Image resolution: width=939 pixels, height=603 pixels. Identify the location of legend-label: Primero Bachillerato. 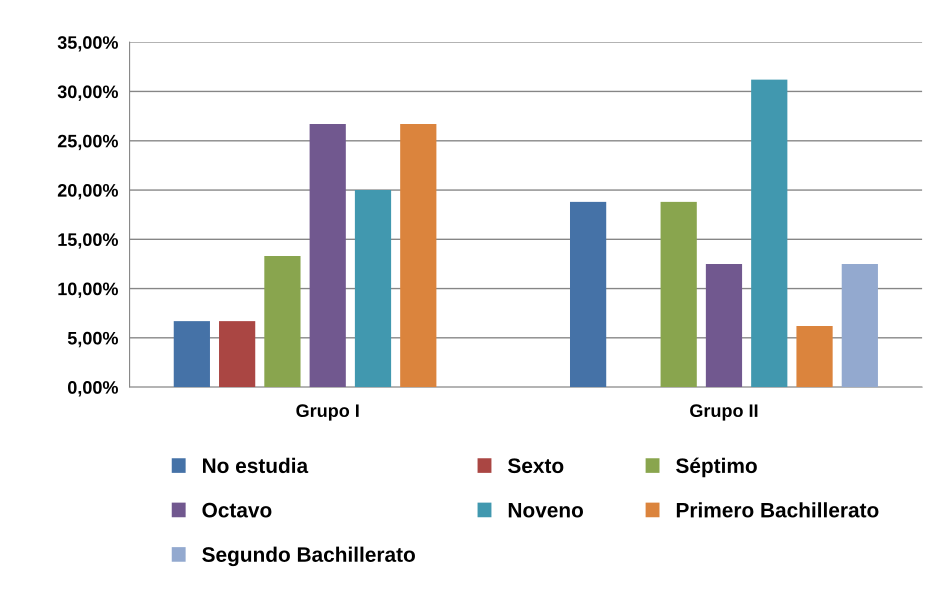
(777, 510).